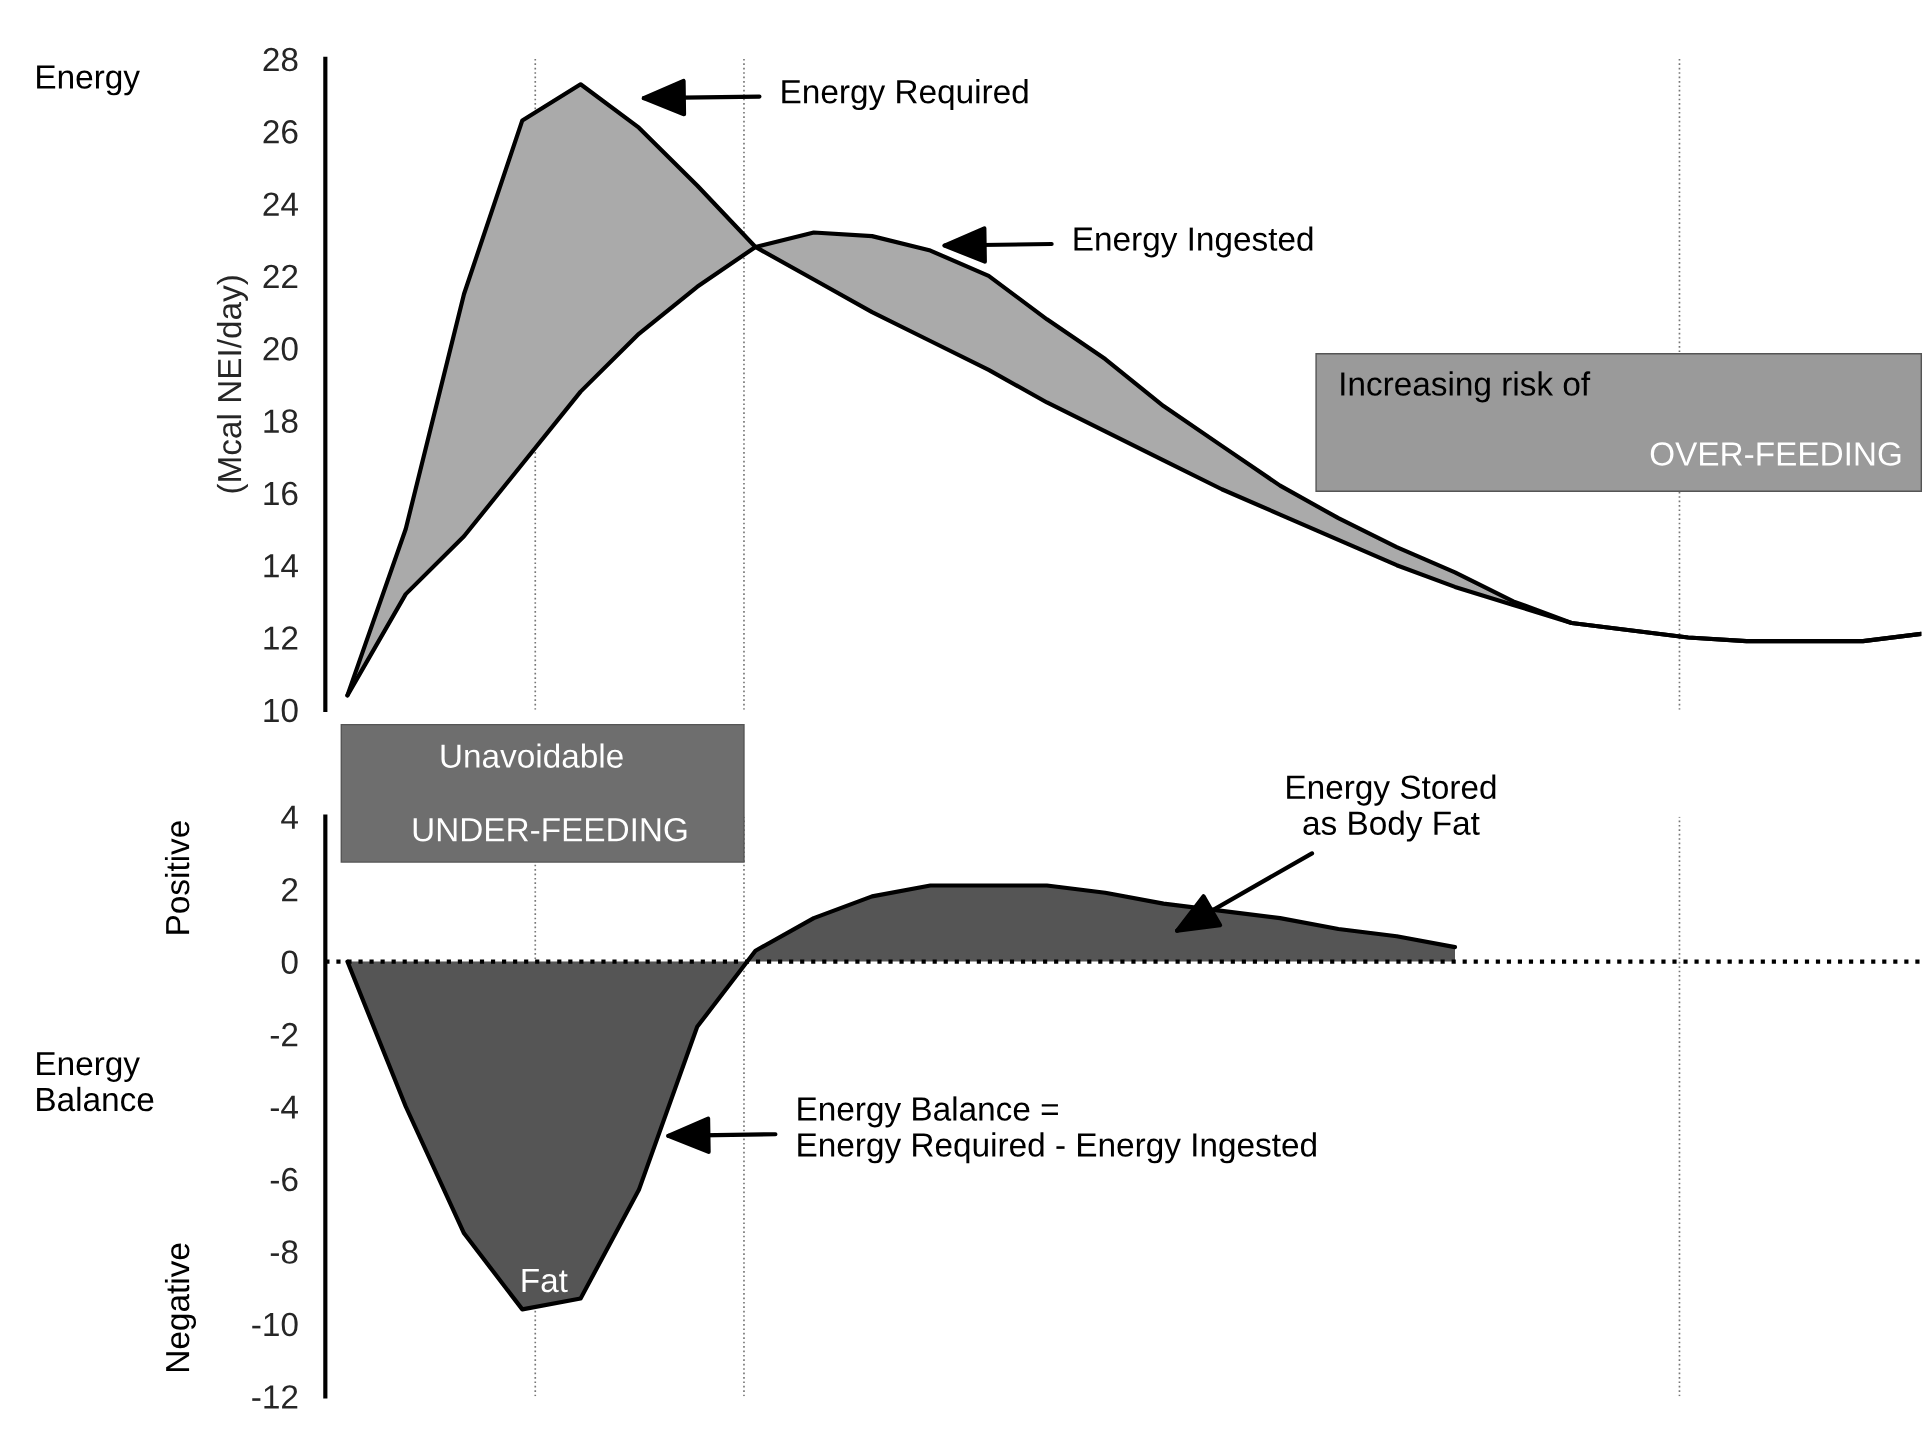 The image size is (1925, 1443). What do you see at coordinates (284, 1179) in the screenshot?
I see `y-tick-label: -6` at bounding box center [284, 1179].